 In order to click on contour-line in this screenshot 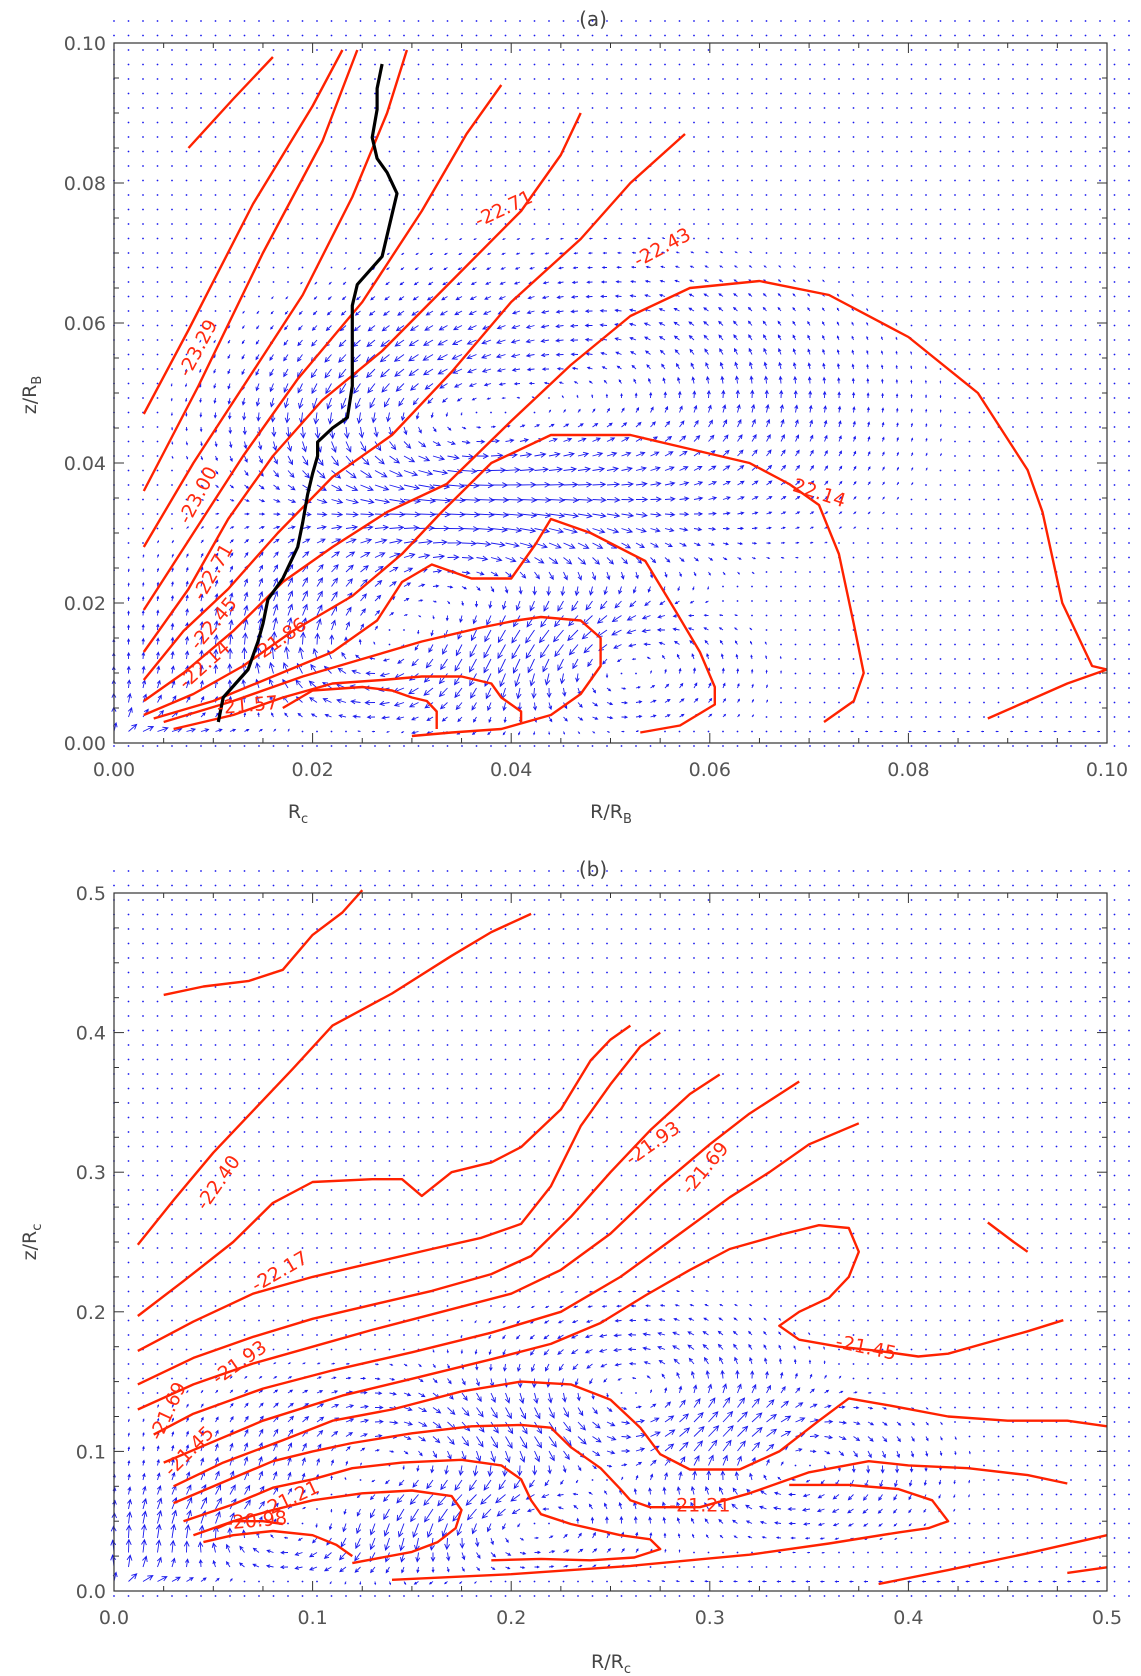, I will do `click(243, 232)`.